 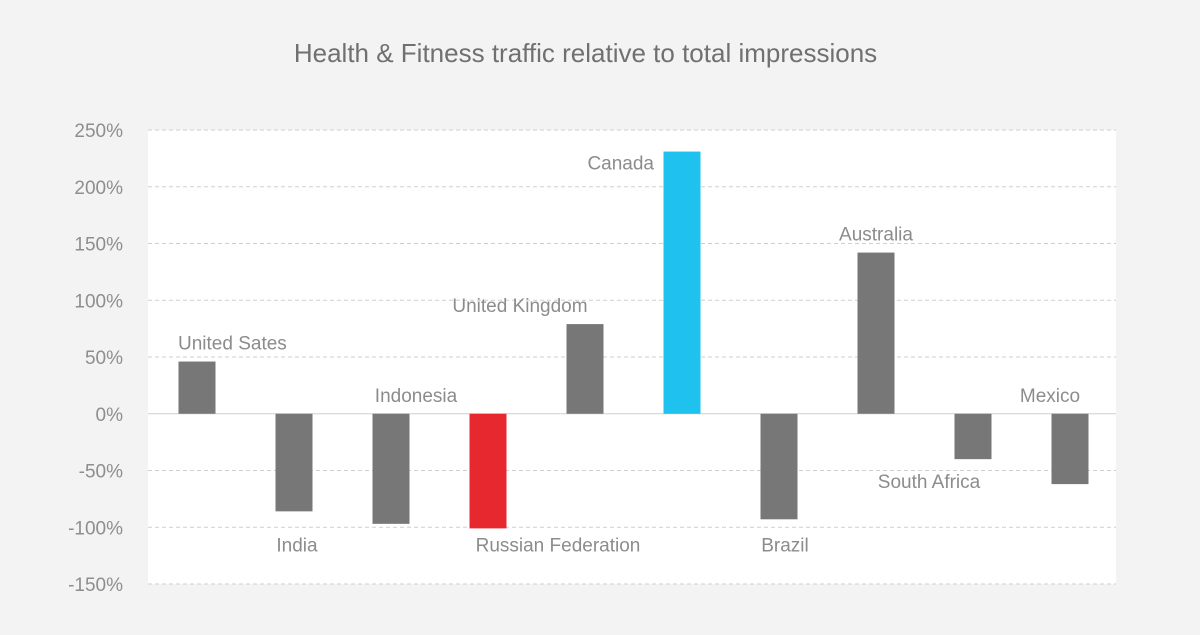 I want to click on bar-india, so click(x=294, y=462).